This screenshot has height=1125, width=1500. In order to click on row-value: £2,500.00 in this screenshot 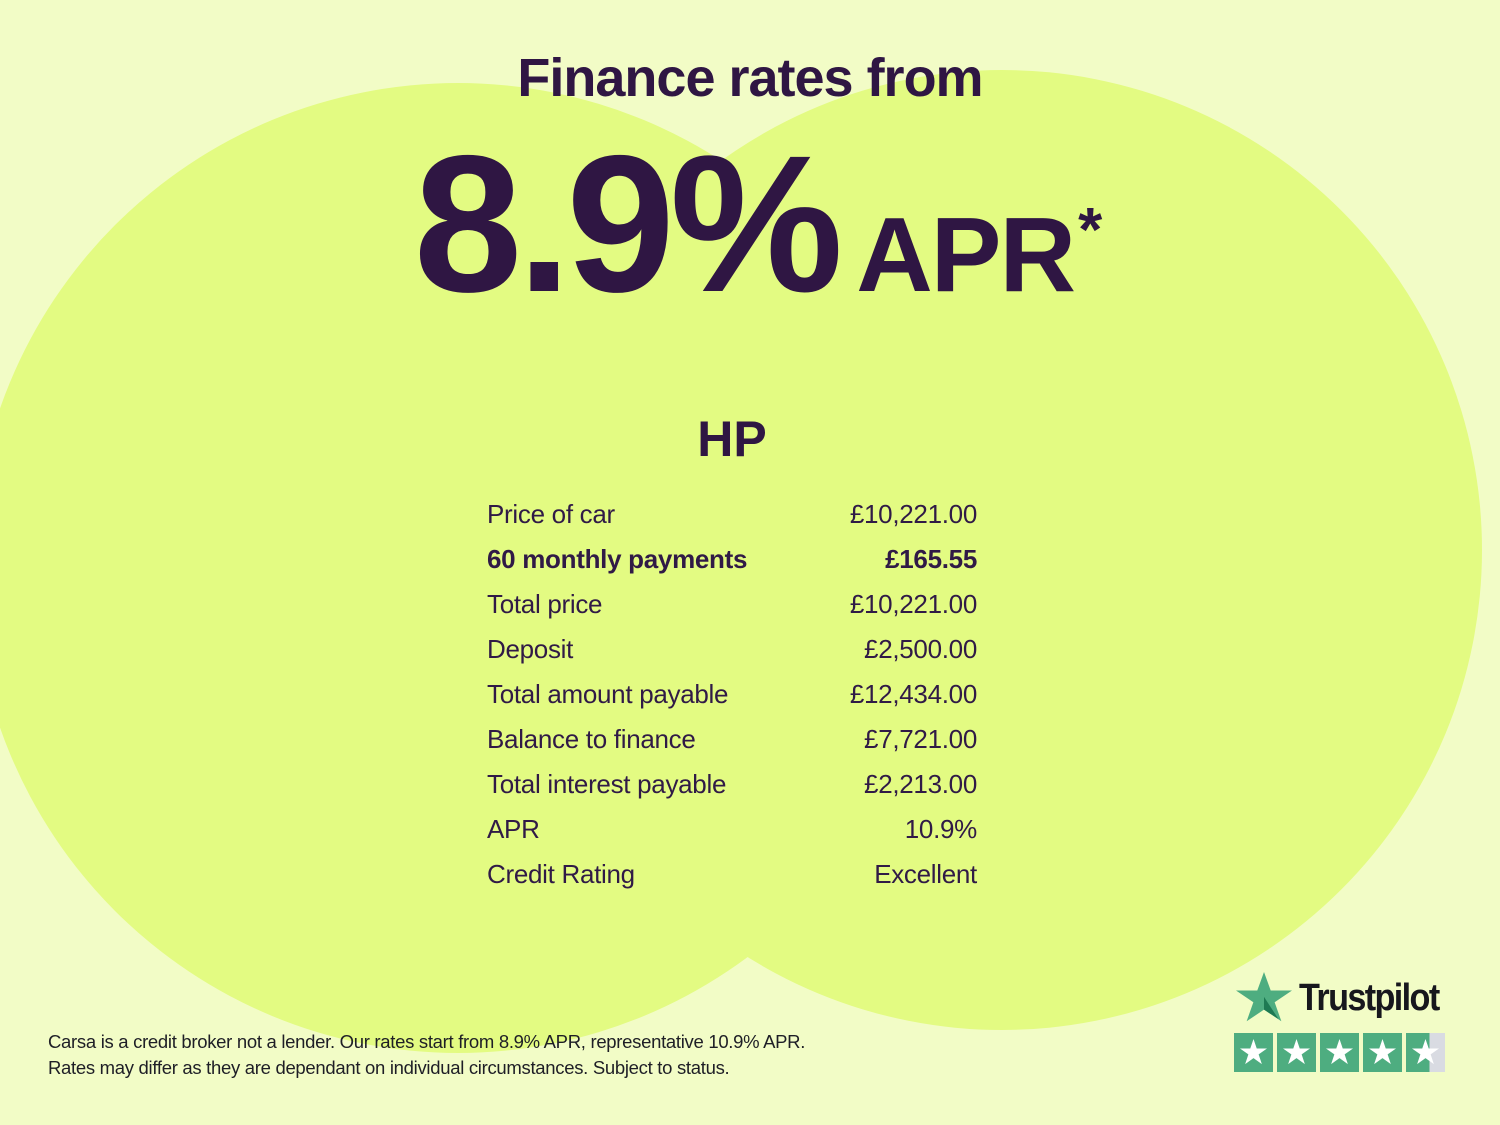, I will do `click(920, 649)`.